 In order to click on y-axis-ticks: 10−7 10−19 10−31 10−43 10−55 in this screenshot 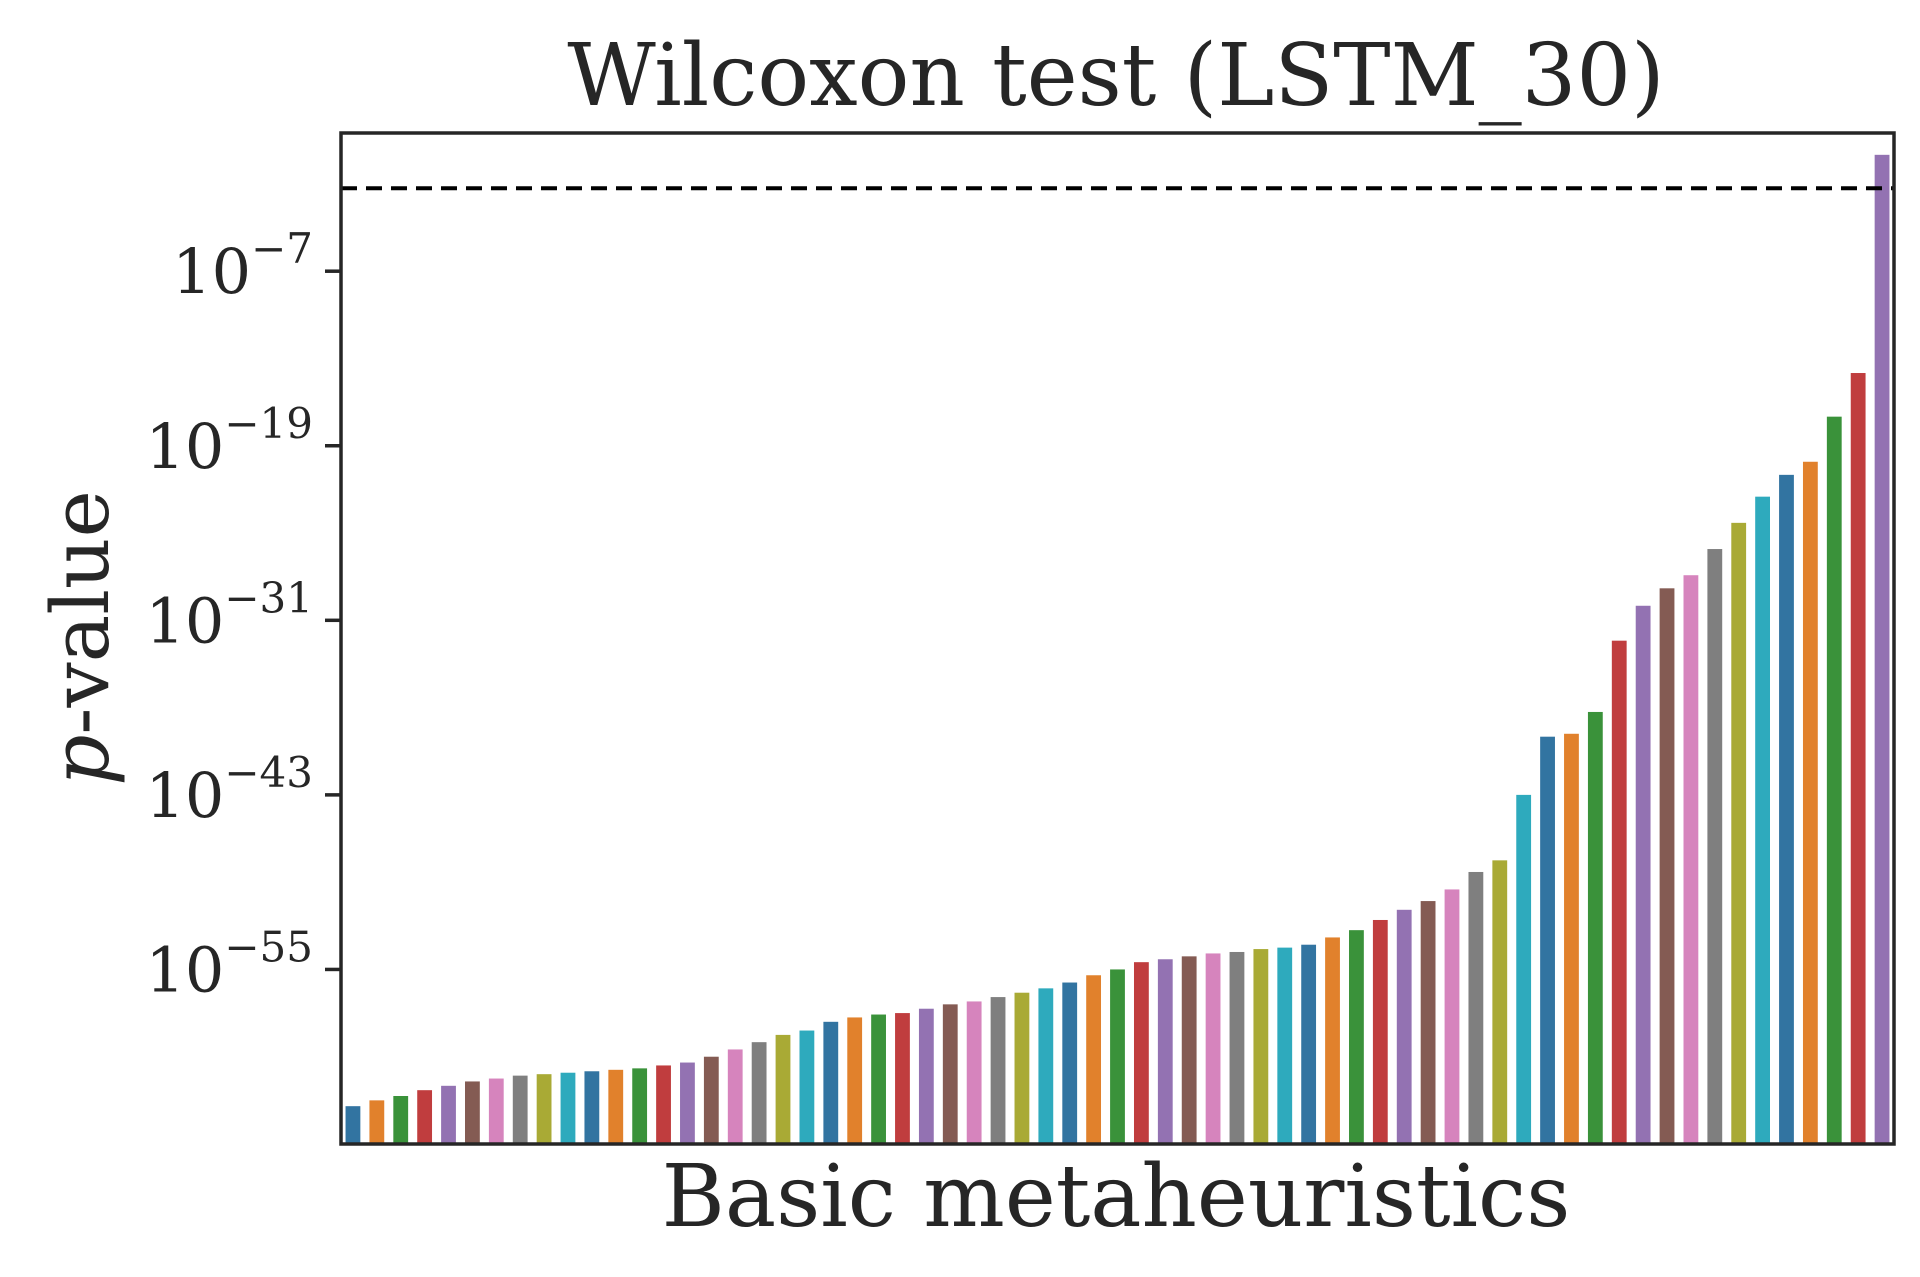, I will do `click(243, 615)`.